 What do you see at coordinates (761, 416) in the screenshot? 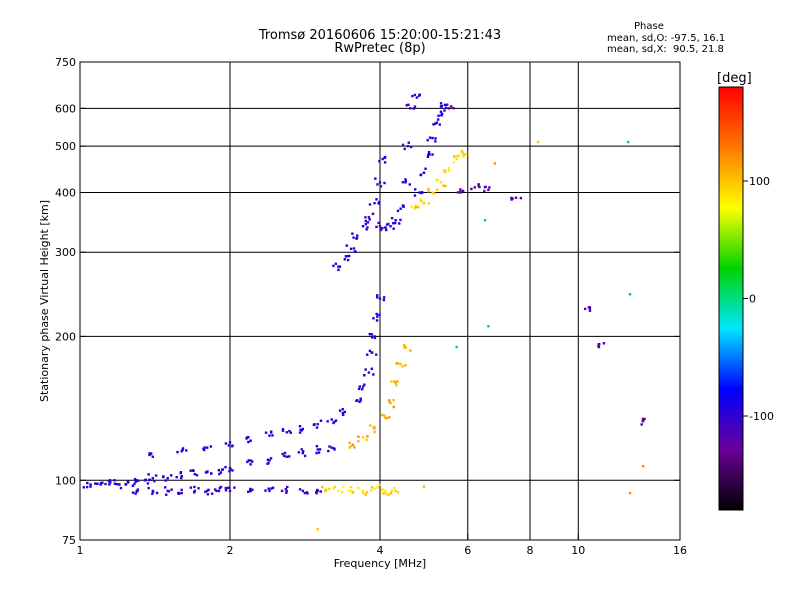
I see `colorbar-tick-label: -100` at bounding box center [761, 416].